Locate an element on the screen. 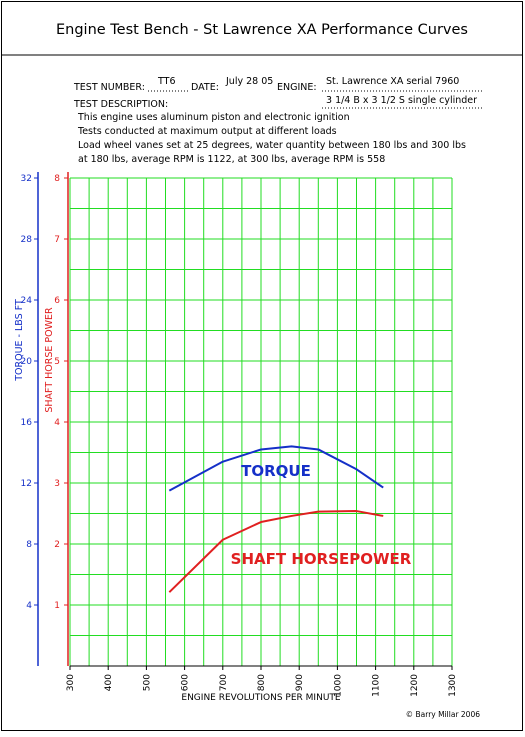 The image size is (525, 737). y2-axis-label: SHAFT HORSE POWER is located at coordinates (49, 360).